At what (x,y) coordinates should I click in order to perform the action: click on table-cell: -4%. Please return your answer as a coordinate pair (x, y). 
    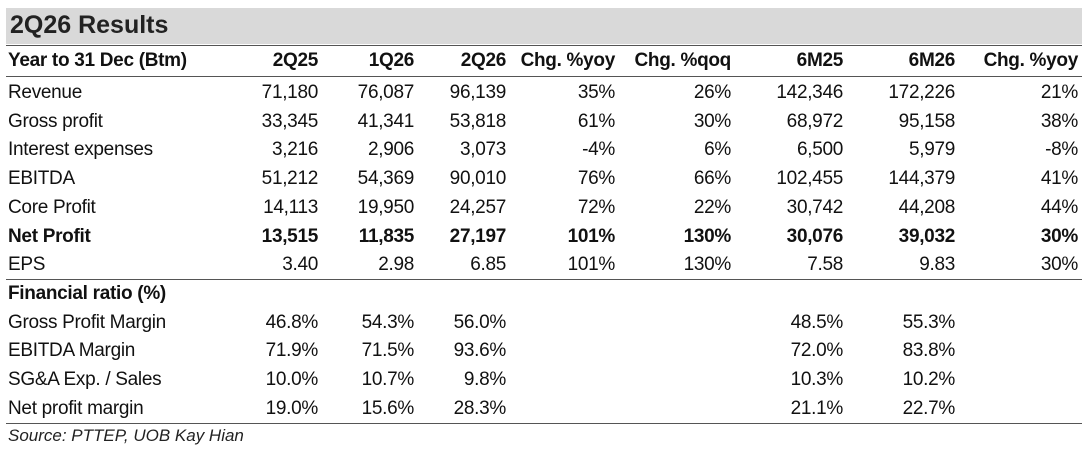
    Looking at the image, I should click on (598, 150).